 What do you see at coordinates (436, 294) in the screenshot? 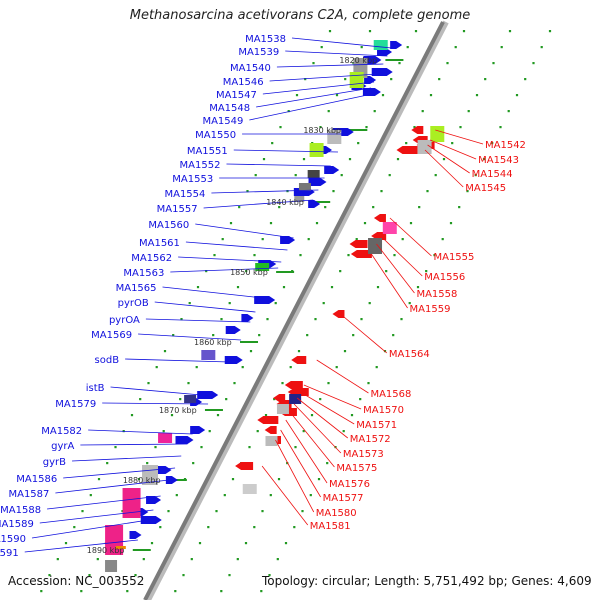
I see `gene-label-ma1558: MA1558` at bounding box center [436, 294].